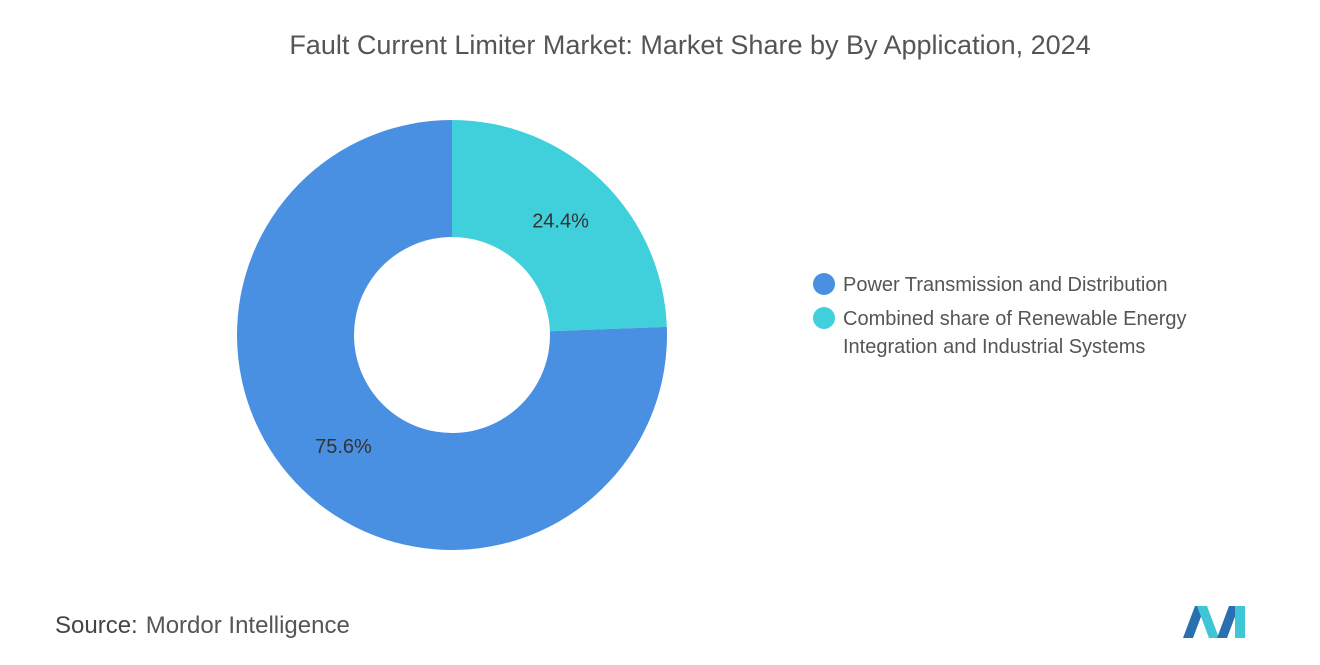 This screenshot has width=1320, height=665. What do you see at coordinates (343, 447) in the screenshot?
I see `data-label: 75.6%` at bounding box center [343, 447].